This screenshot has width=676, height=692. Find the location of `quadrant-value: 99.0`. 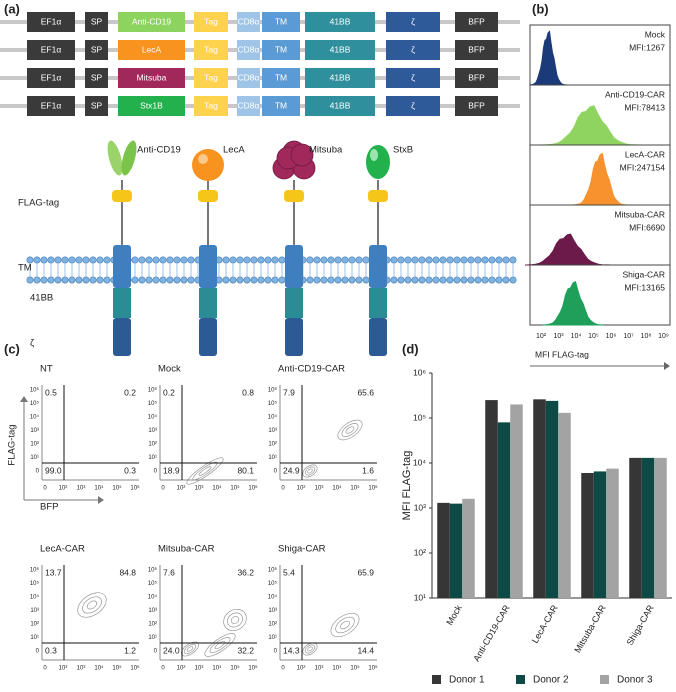

quadrant-value: 99.0 is located at coordinates (53, 470).